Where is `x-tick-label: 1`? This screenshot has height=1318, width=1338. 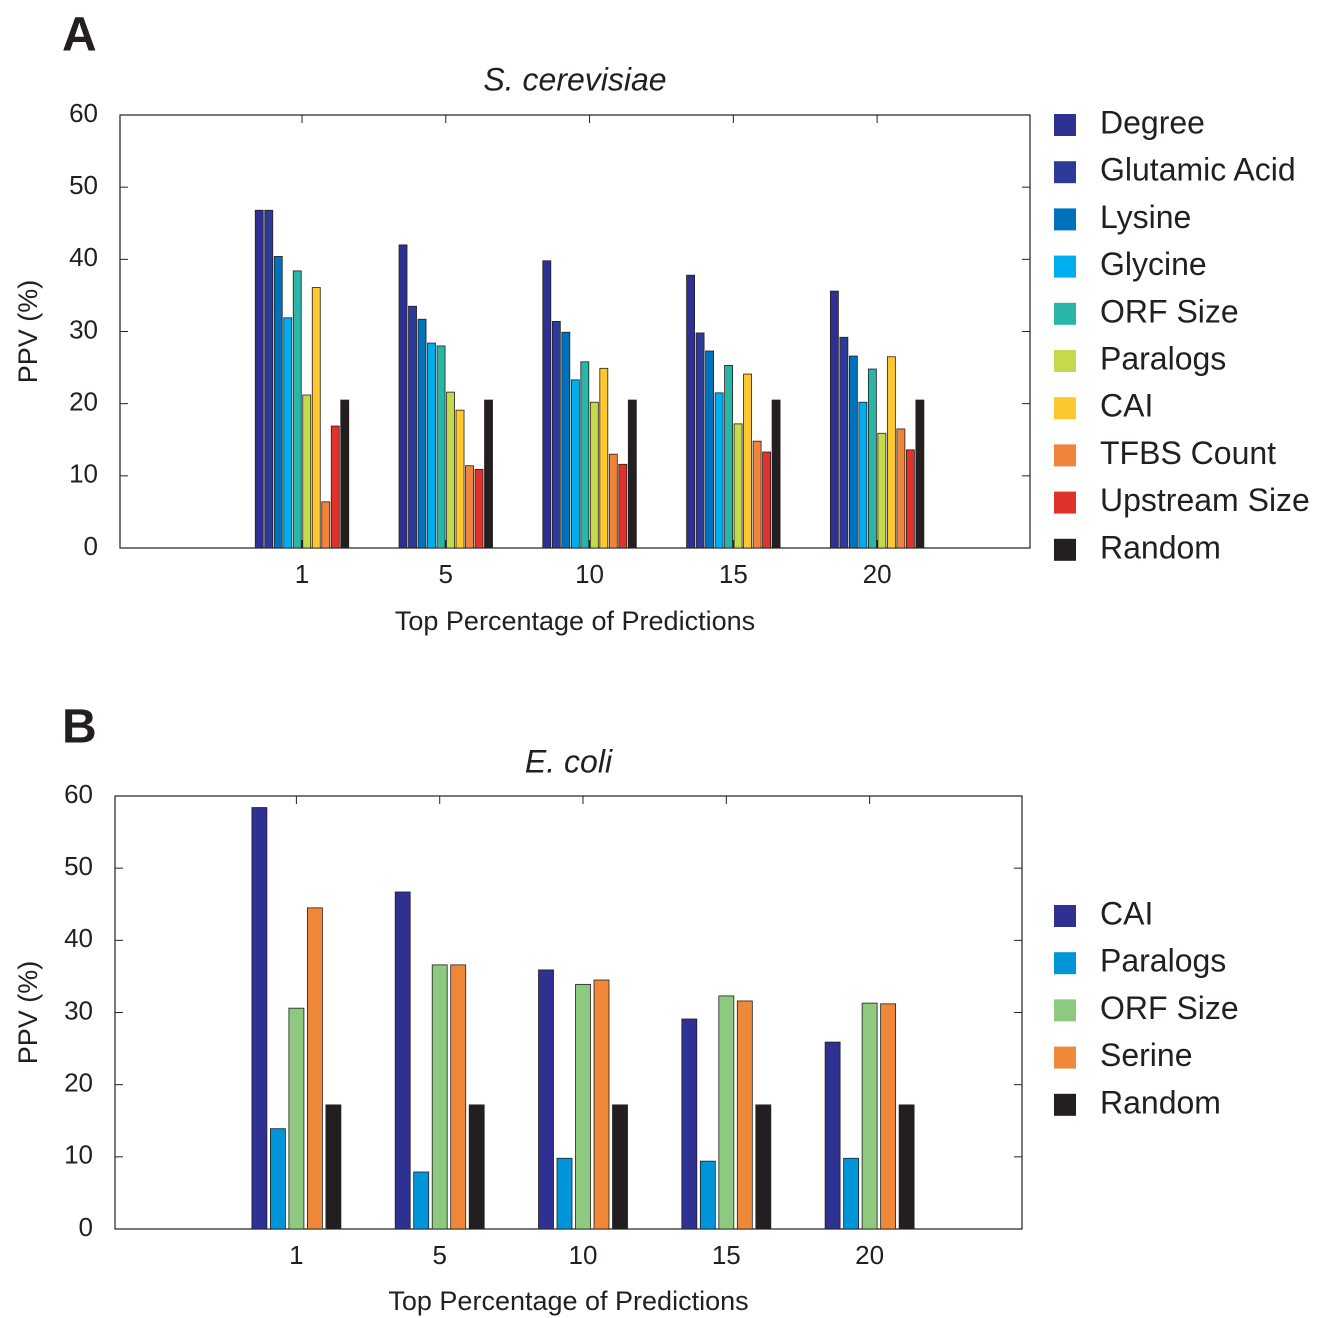
x-tick-label: 1 is located at coordinates (296, 1255).